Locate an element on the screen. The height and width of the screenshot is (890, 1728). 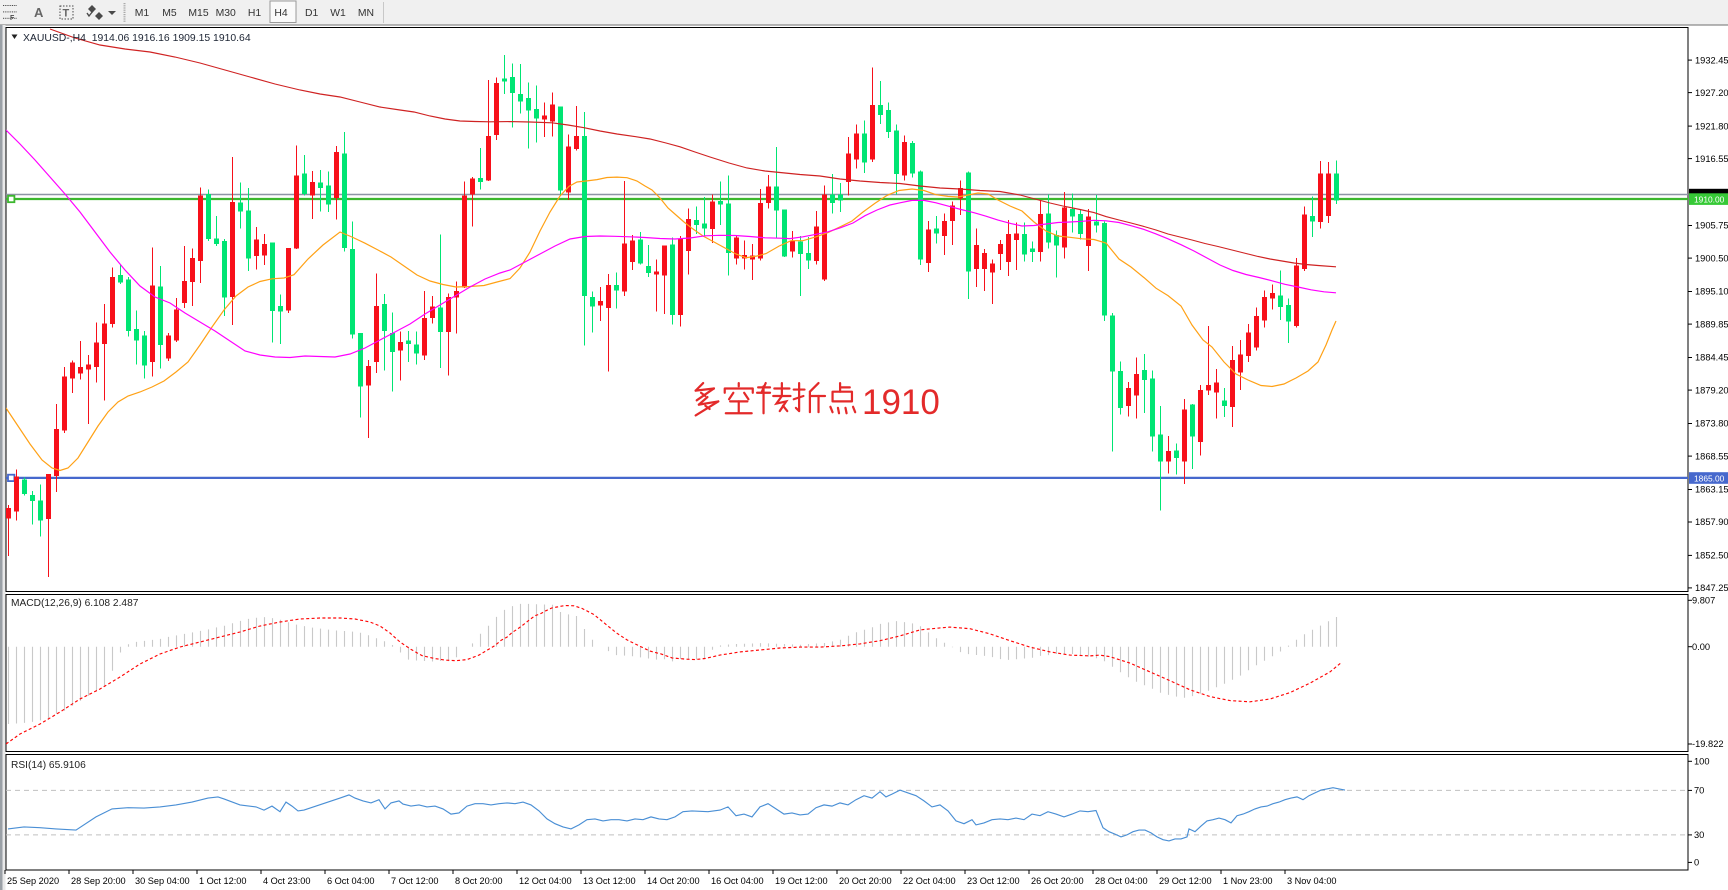
svg-text: 25 Sep 2020 is located at coordinates (33, 881).